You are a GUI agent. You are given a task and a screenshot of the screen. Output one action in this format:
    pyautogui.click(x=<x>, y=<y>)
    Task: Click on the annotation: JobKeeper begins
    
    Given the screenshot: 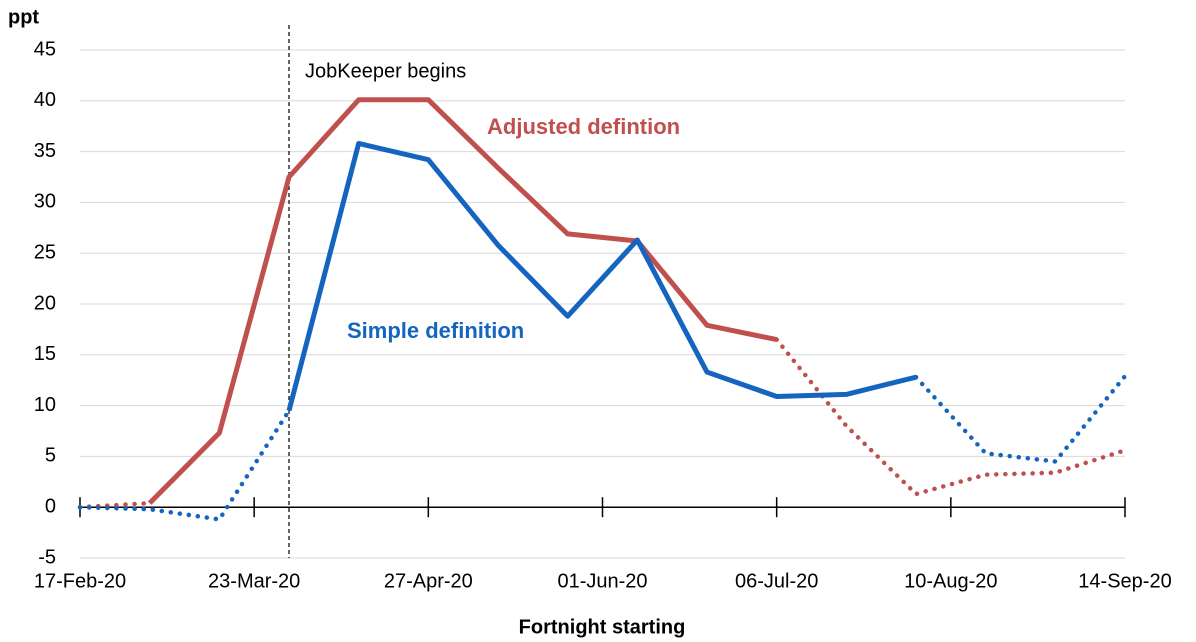 What is the action you would take?
    pyautogui.click(x=385, y=71)
    